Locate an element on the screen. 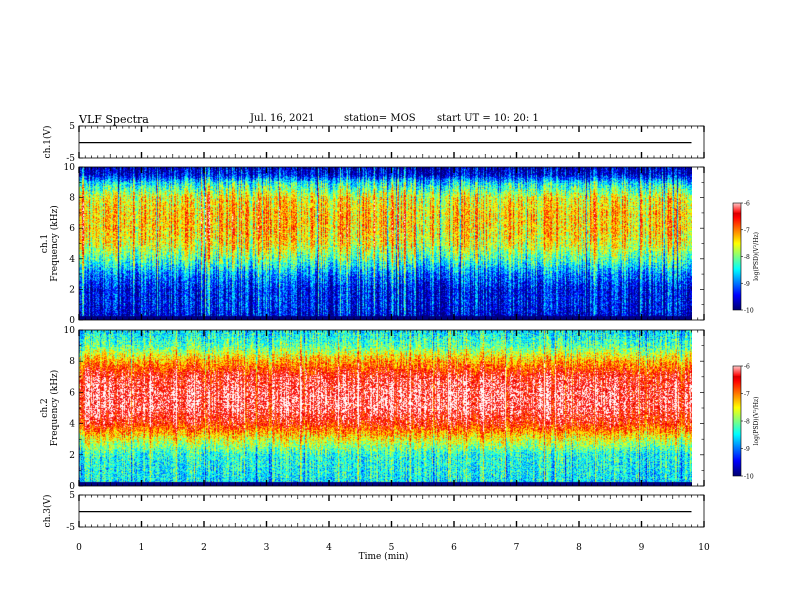 This screenshot has height=612, width=792. station-label: station= MOS is located at coordinates (380, 118).